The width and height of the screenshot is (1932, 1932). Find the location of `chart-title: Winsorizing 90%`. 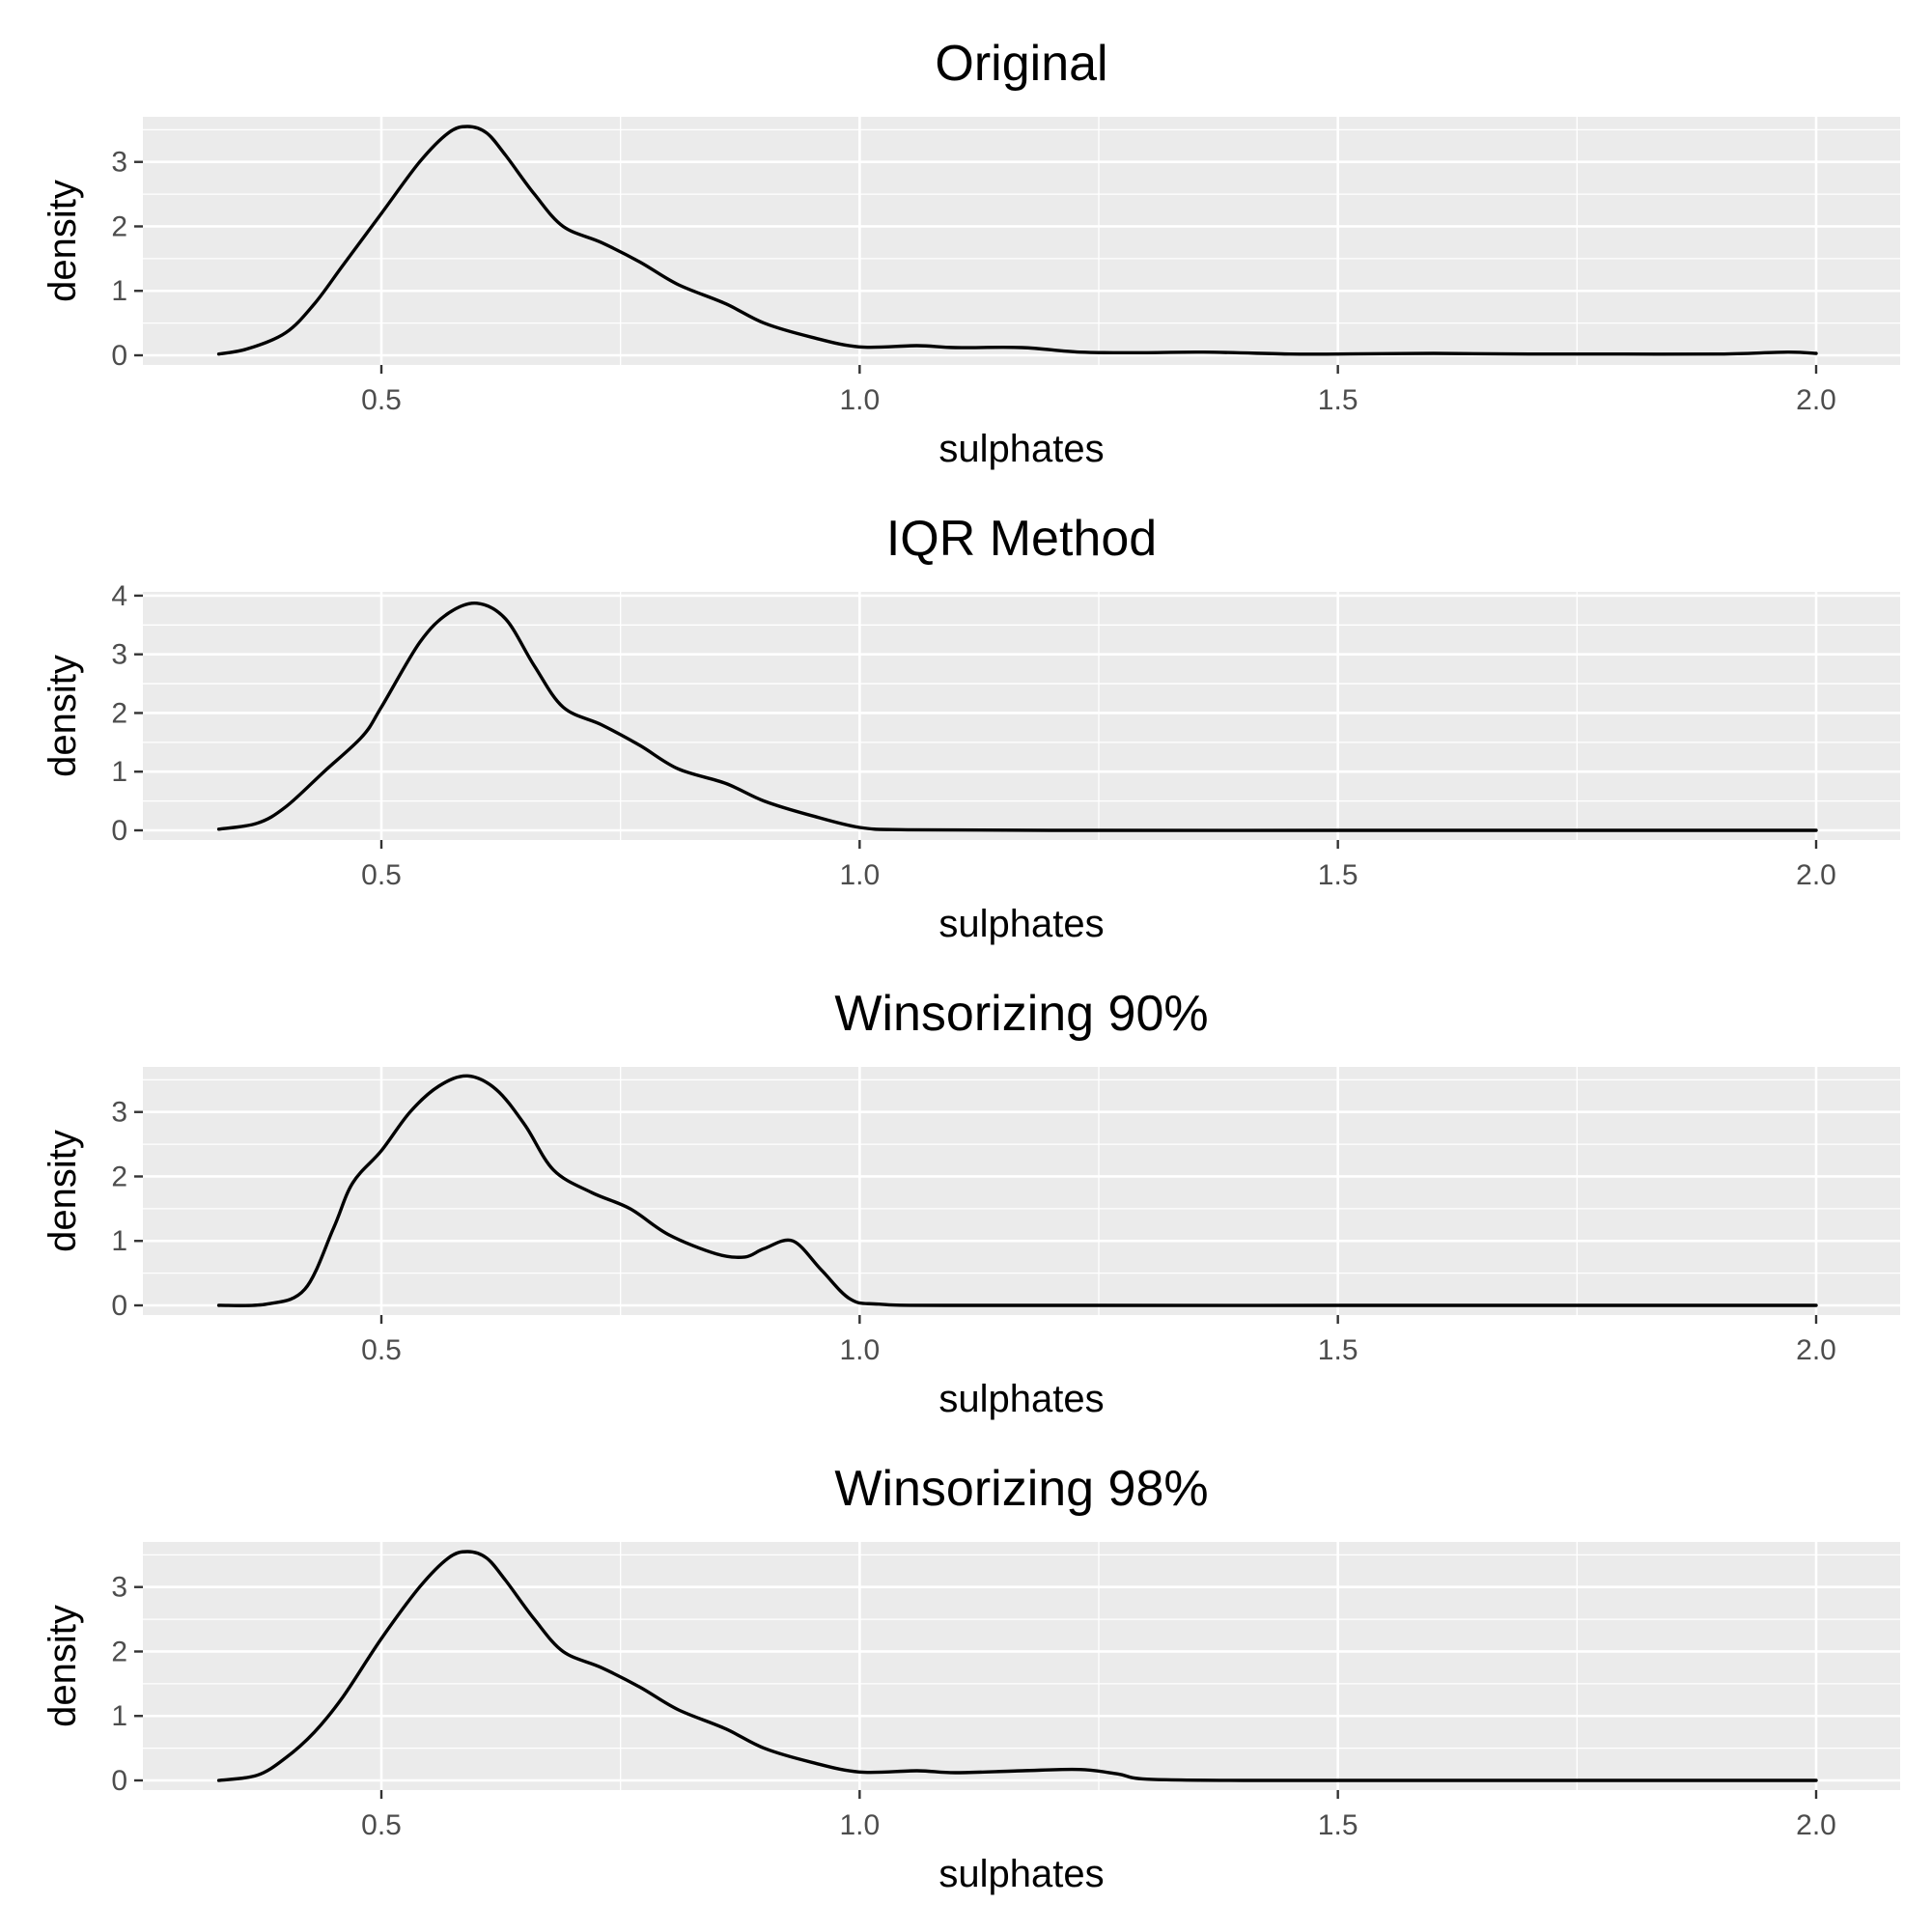

chart-title: Winsorizing 90% is located at coordinates (1021, 1014).